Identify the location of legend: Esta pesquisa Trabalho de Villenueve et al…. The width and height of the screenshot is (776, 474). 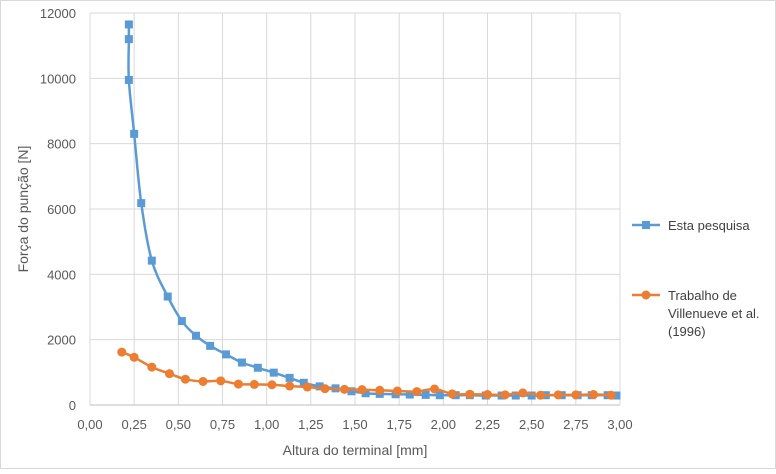
(696, 278).